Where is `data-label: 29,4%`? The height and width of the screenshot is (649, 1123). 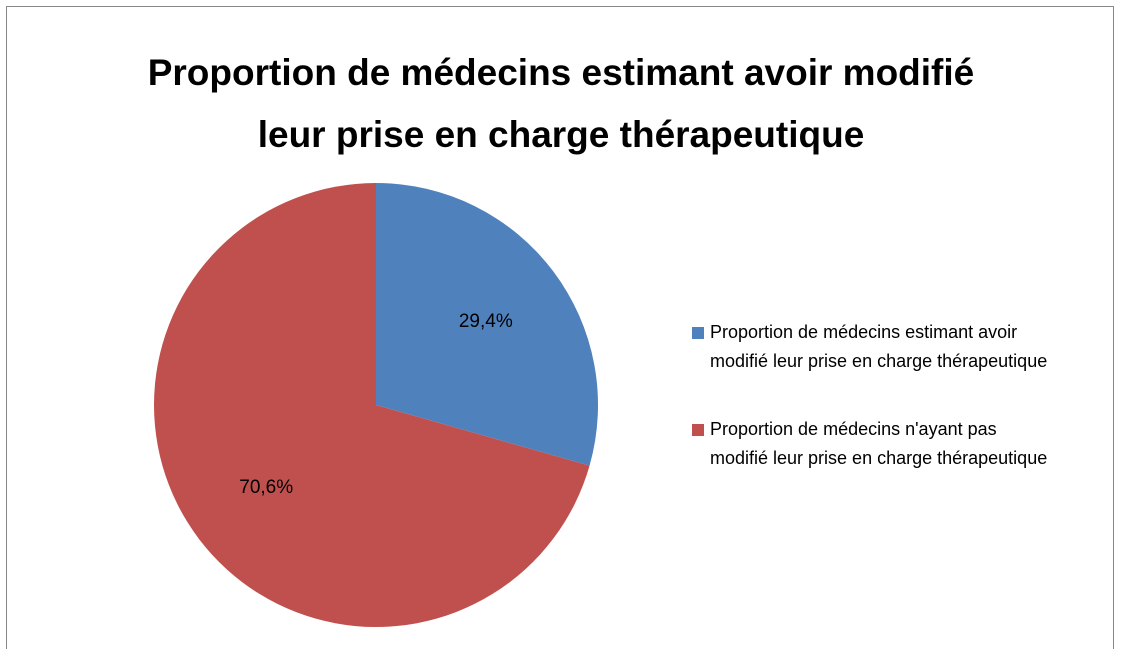 data-label: 29,4% is located at coordinates (486, 321).